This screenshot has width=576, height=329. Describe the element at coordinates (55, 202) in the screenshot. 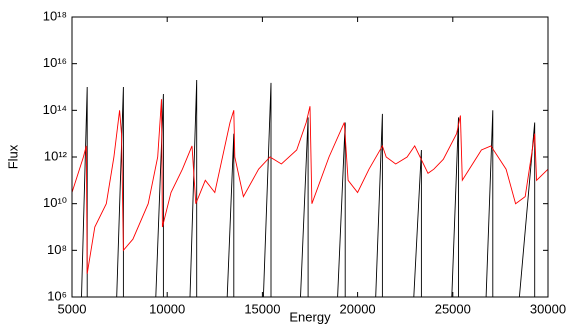

I see `y-tick-label: 10¹⁰` at that location.